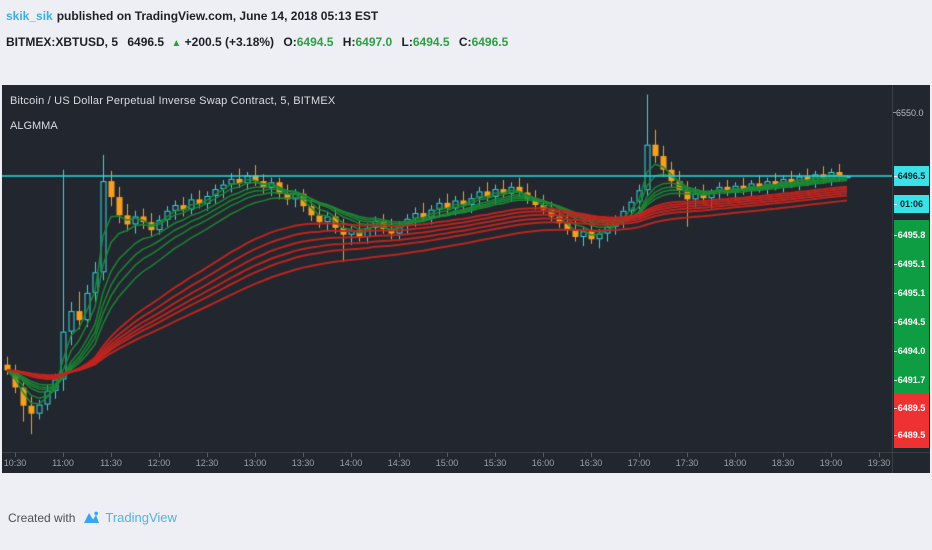 The image size is (932, 550). Describe the element at coordinates (207, 463) in the screenshot. I see `time-axis-label: 12:30` at that location.